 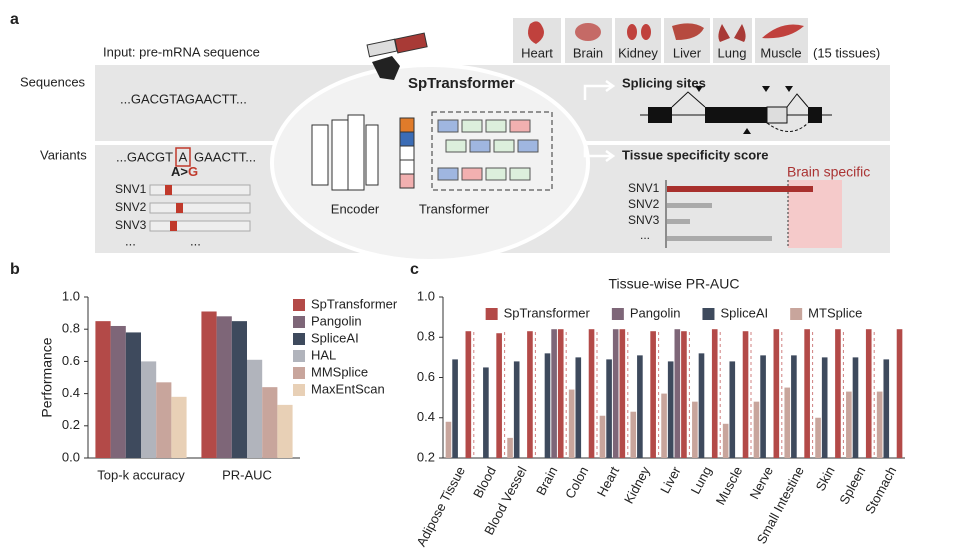 What do you see at coordinates (537, 52) in the screenshot?
I see `tissue-label: Heart` at bounding box center [537, 52].